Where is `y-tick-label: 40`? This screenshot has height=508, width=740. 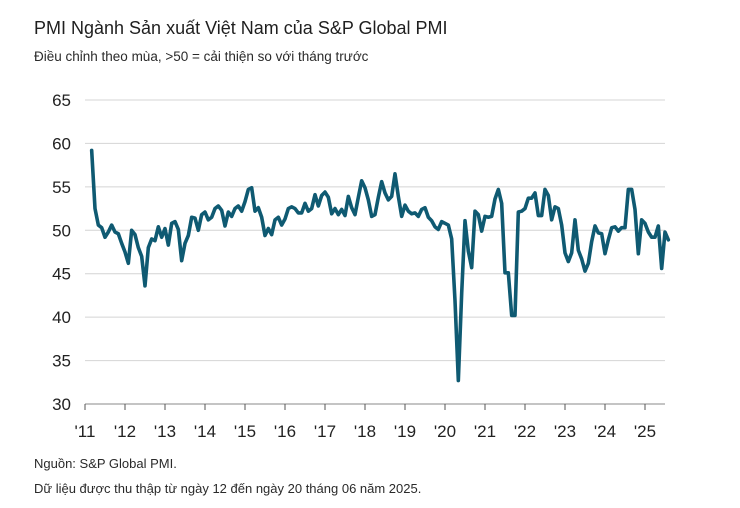
y-tick-label: 40 is located at coordinates (61, 317).